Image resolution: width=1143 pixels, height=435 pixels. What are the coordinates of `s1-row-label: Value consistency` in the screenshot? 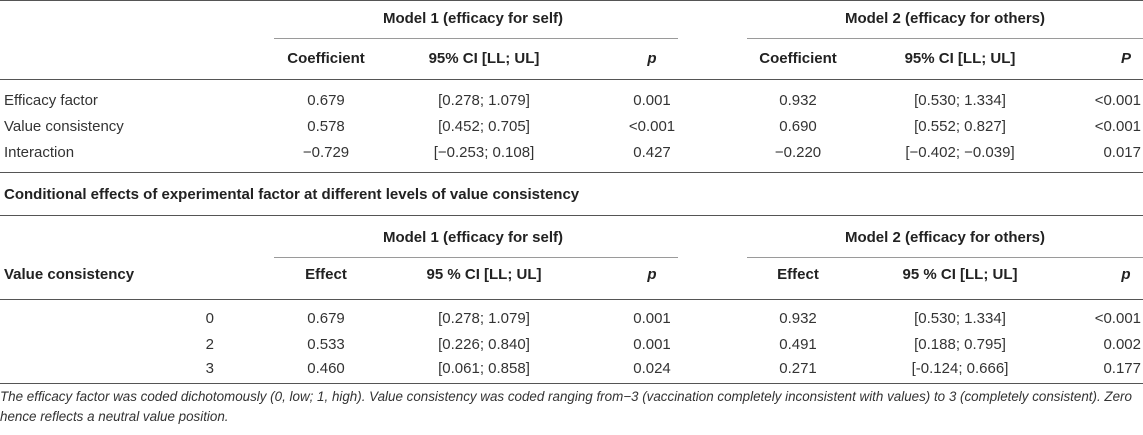 It's located at (64, 126).